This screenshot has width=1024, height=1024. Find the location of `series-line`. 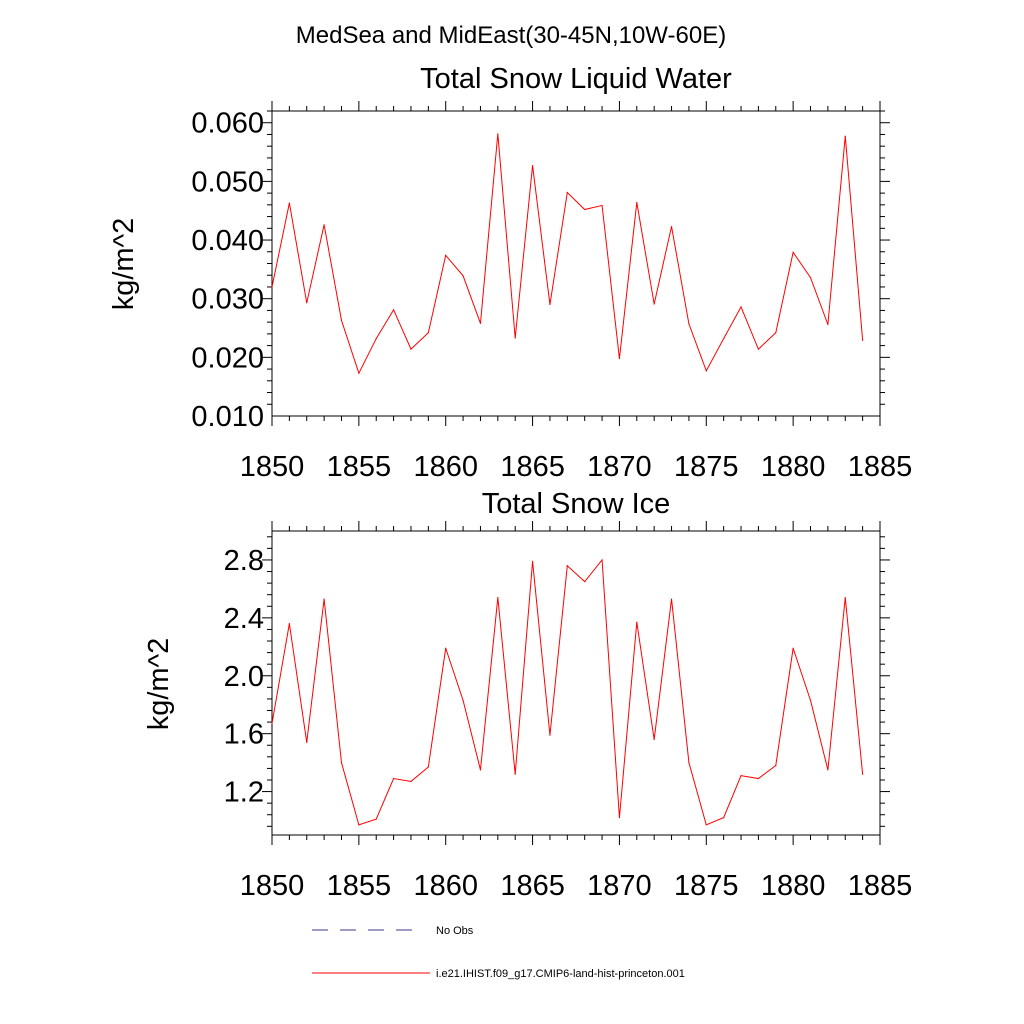

series-line is located at coordinates (567, 254).